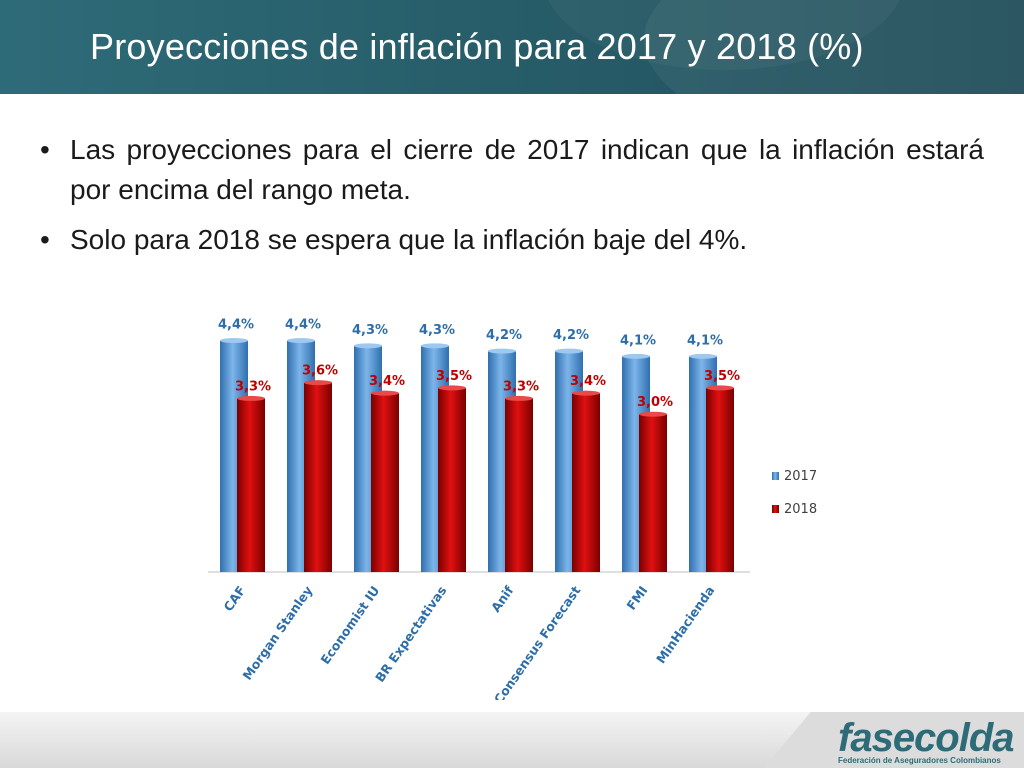  What do you see at coordinates (370, 330) in the screenshot?
I see `data-label-2017-2: 4,3%` at bounding box center [370, 330].